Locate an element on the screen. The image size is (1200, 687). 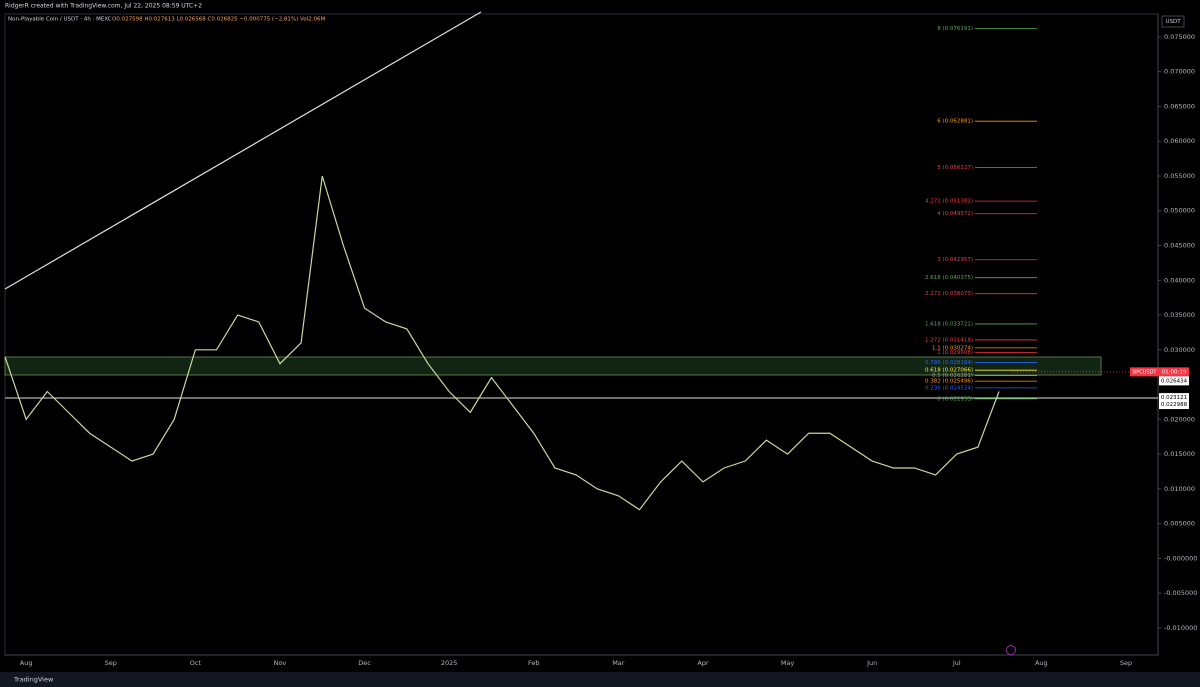
fib-label: 3 (0.042957) is located at coordinates (955, 260).